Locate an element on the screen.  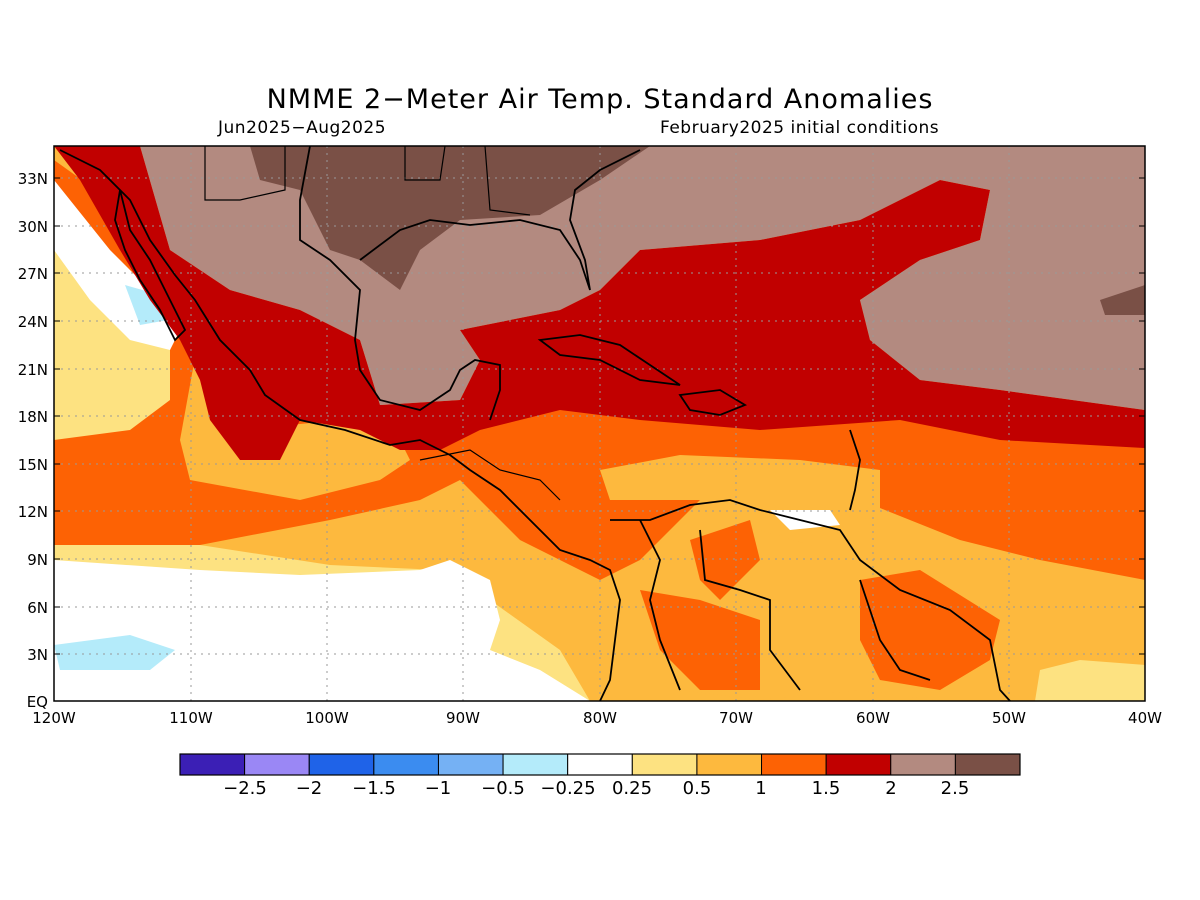
colorbar-label: 0.25 is located at coordinates (632, 788).